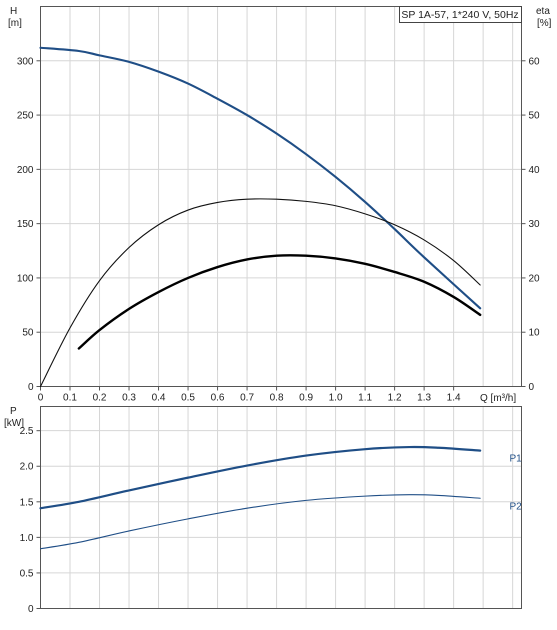  I want to click on power-tick-label: 1.5, so click(27, 502).